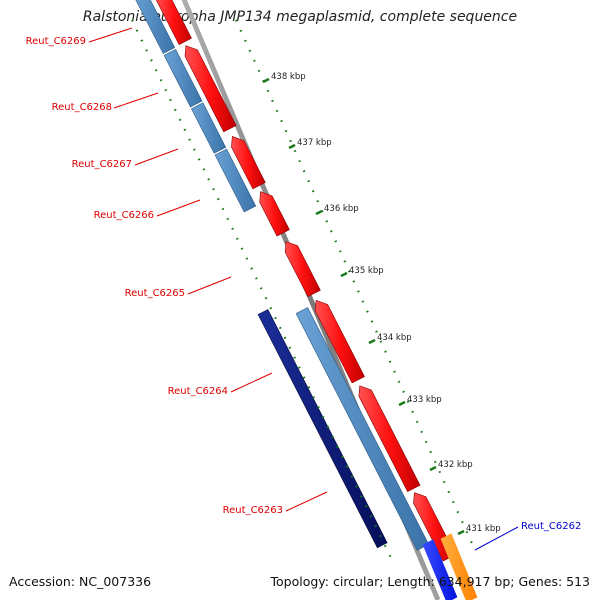 Image resolution: width=600 pixels, height=600 pixels. I want to click on gene-label: Reut_C6267, so click(102, 164).